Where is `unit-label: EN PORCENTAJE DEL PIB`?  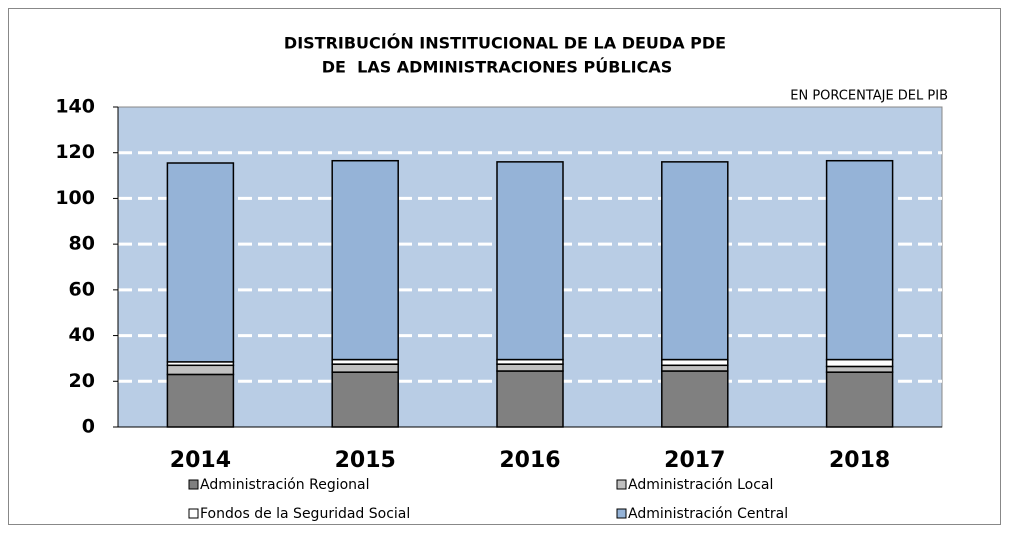 unit-label: EN PORCENTAJE DEL PIB is located at coordinates (869, 96).